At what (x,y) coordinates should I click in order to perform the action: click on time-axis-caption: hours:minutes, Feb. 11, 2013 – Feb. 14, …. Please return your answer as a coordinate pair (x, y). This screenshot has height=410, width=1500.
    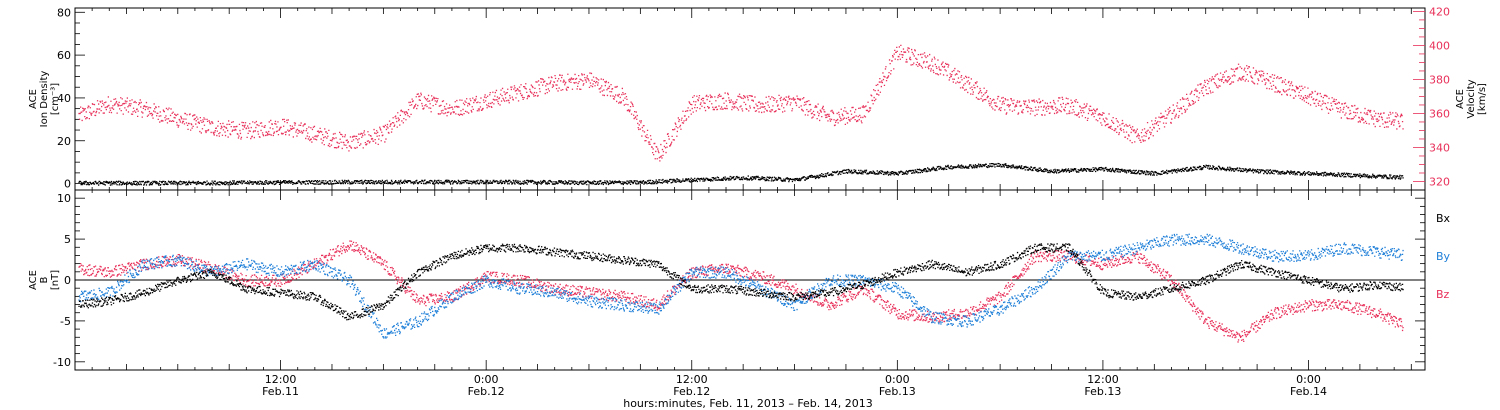
    Looking at the image, I should click on (748, 403).